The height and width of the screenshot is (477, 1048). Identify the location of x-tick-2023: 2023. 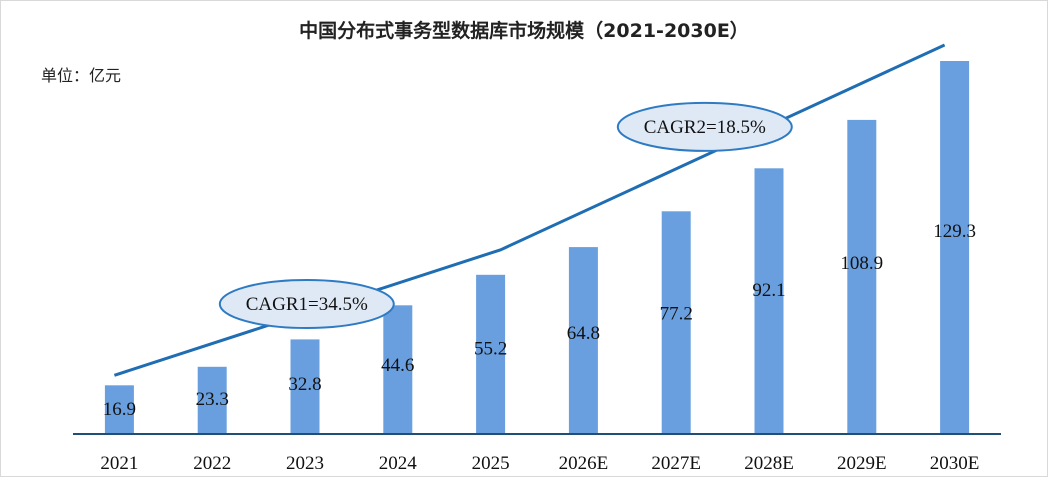
(305, 463).